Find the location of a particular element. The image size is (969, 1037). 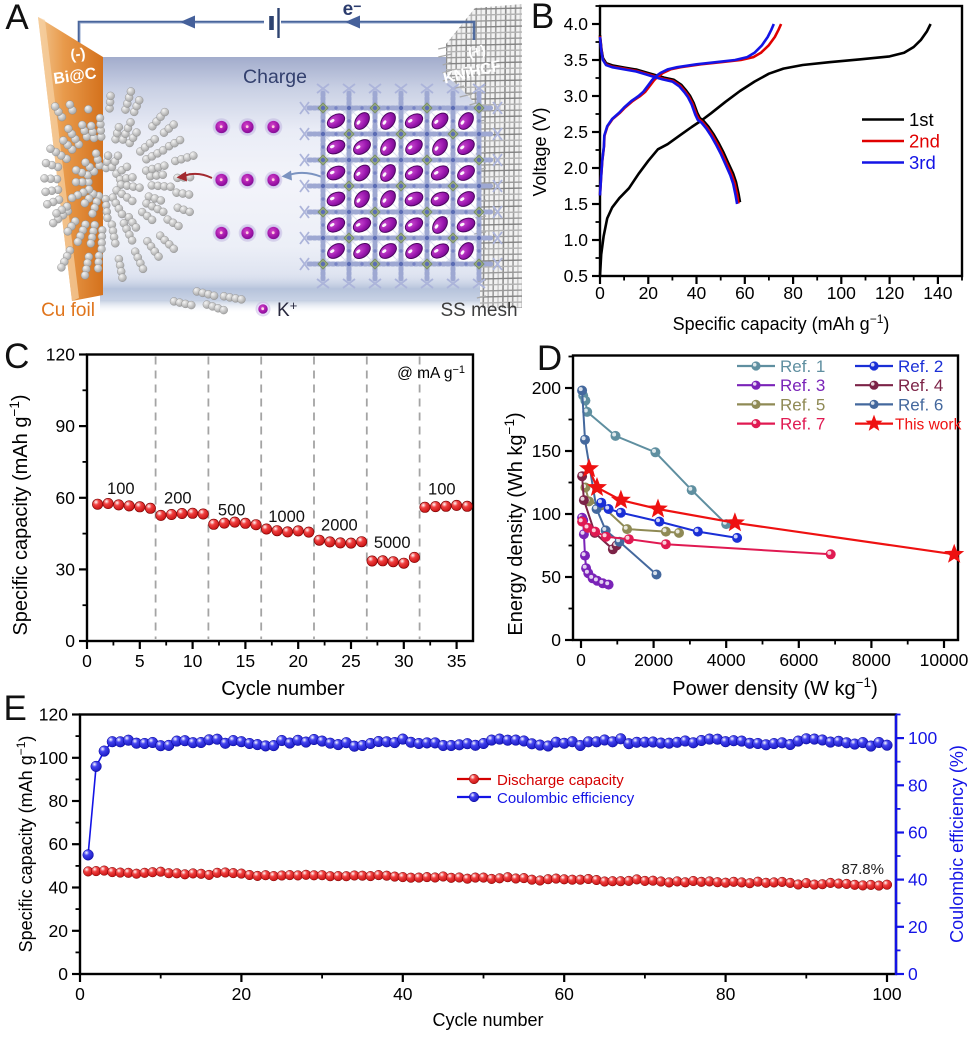

svg-text: Discharge capacity is located at coordinates (560, 780).